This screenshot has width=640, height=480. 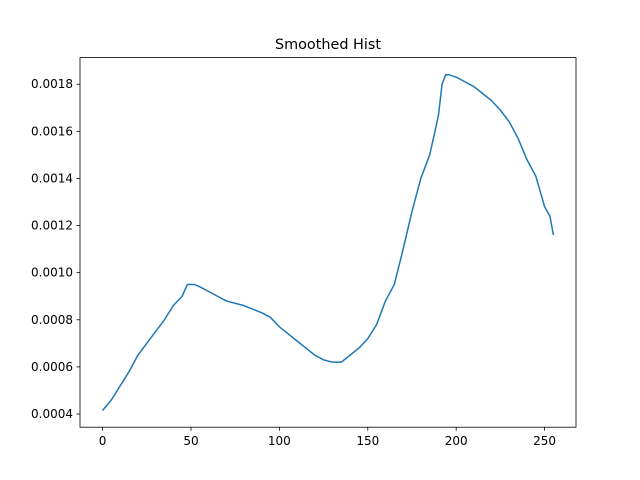 What do you see at coordinates (52, 273) in the screenshot?
I see `y-tick-label: 0.0010` at bounding box center [52, 273].